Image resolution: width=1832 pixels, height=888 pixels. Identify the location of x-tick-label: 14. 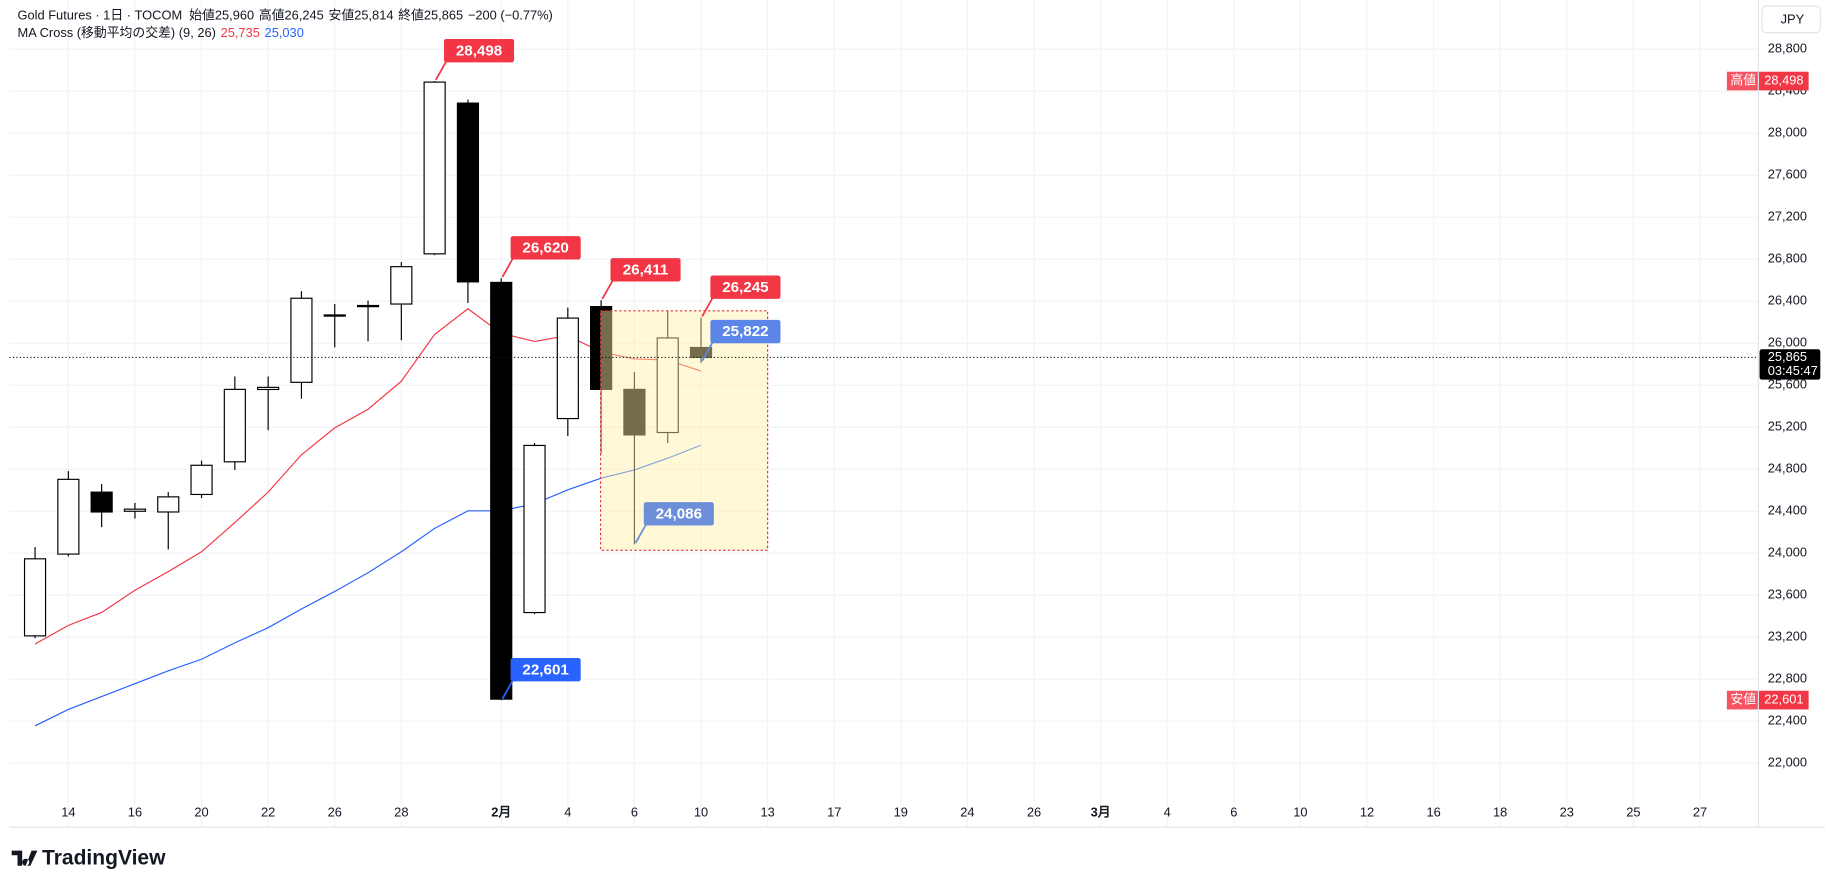
(68, 812).